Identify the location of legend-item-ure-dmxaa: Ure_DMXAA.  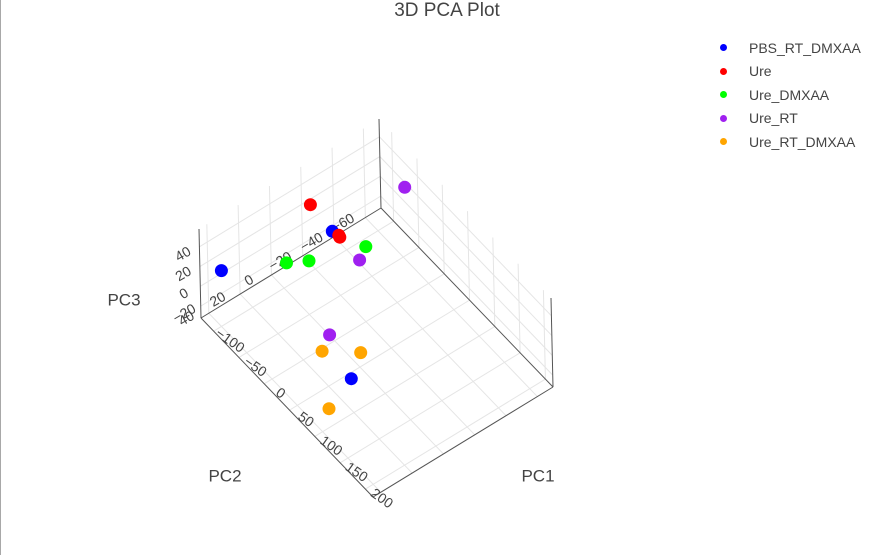
(787, 95).